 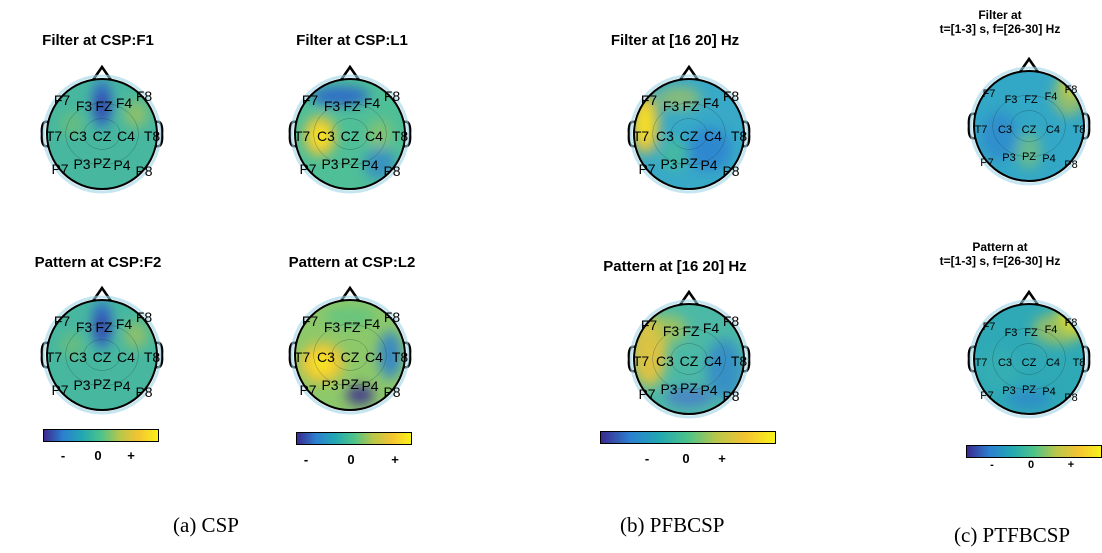 What do you see at coordinates (992, 465) in the screenshot?
I see `tick-minus: -` at bounding box center [992, 465].